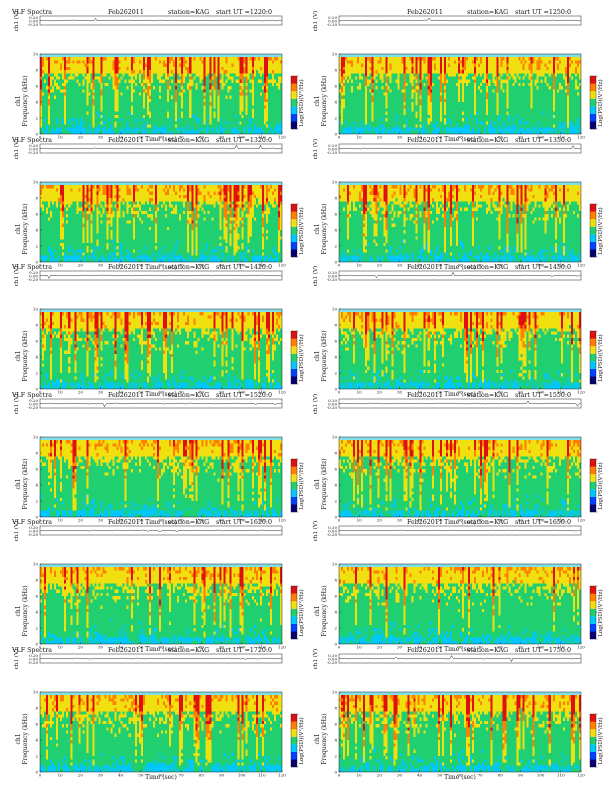  Describe the element at coordinates (141, 137) in the screenshot. I see `x-tick-label: 50` at that location.